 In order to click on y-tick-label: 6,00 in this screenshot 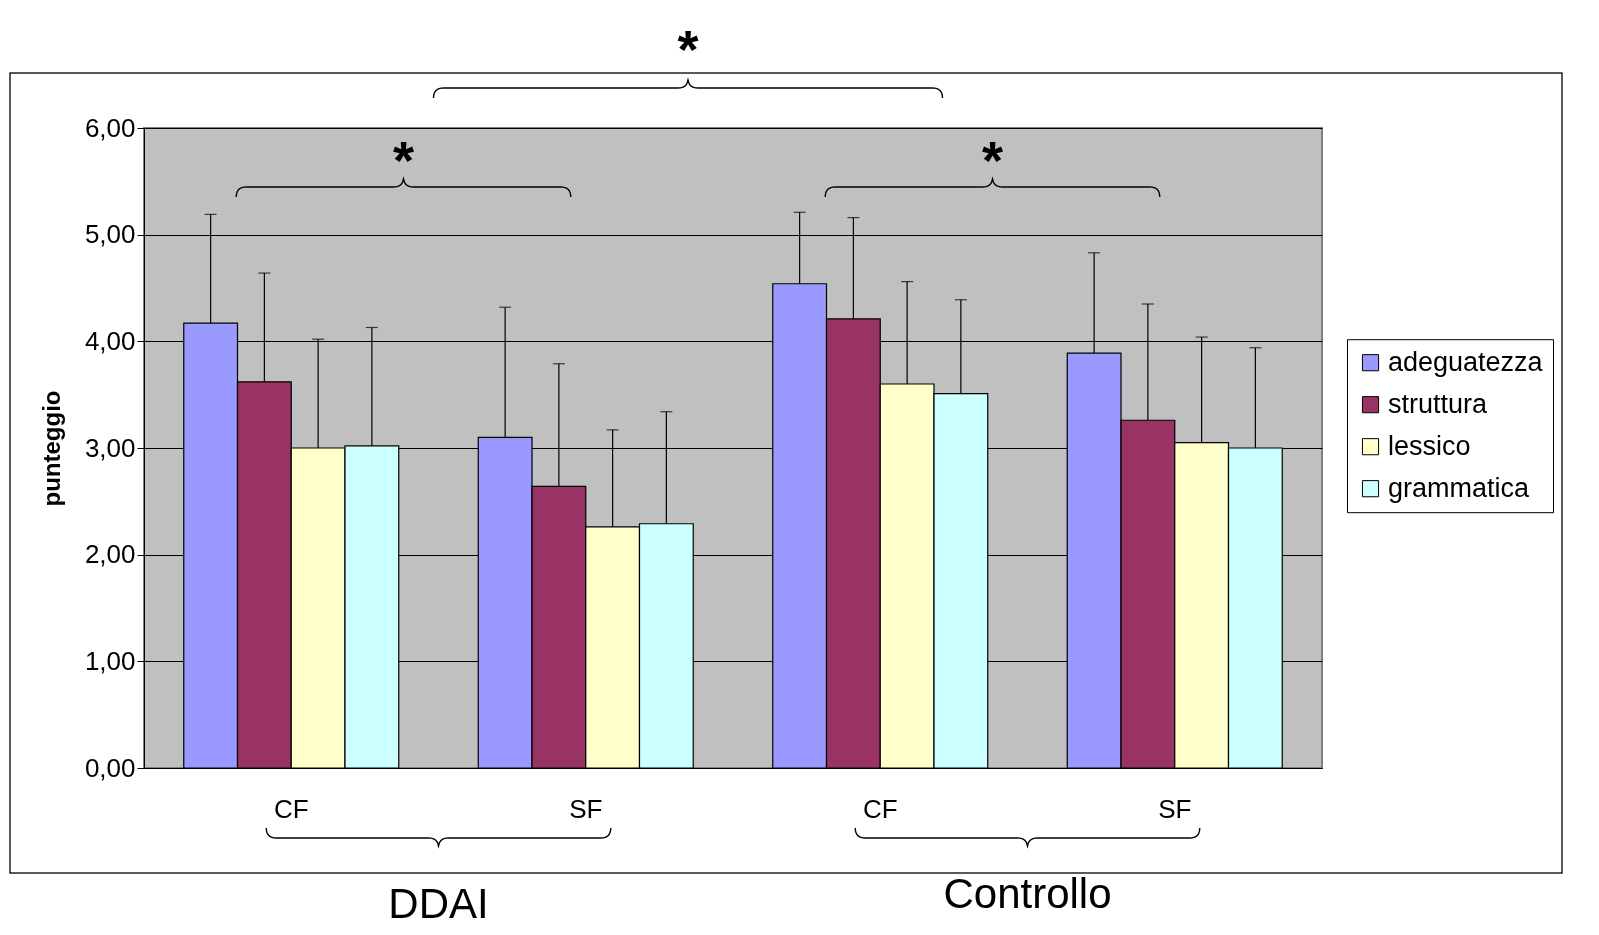, I will do `click(110, 127)`.